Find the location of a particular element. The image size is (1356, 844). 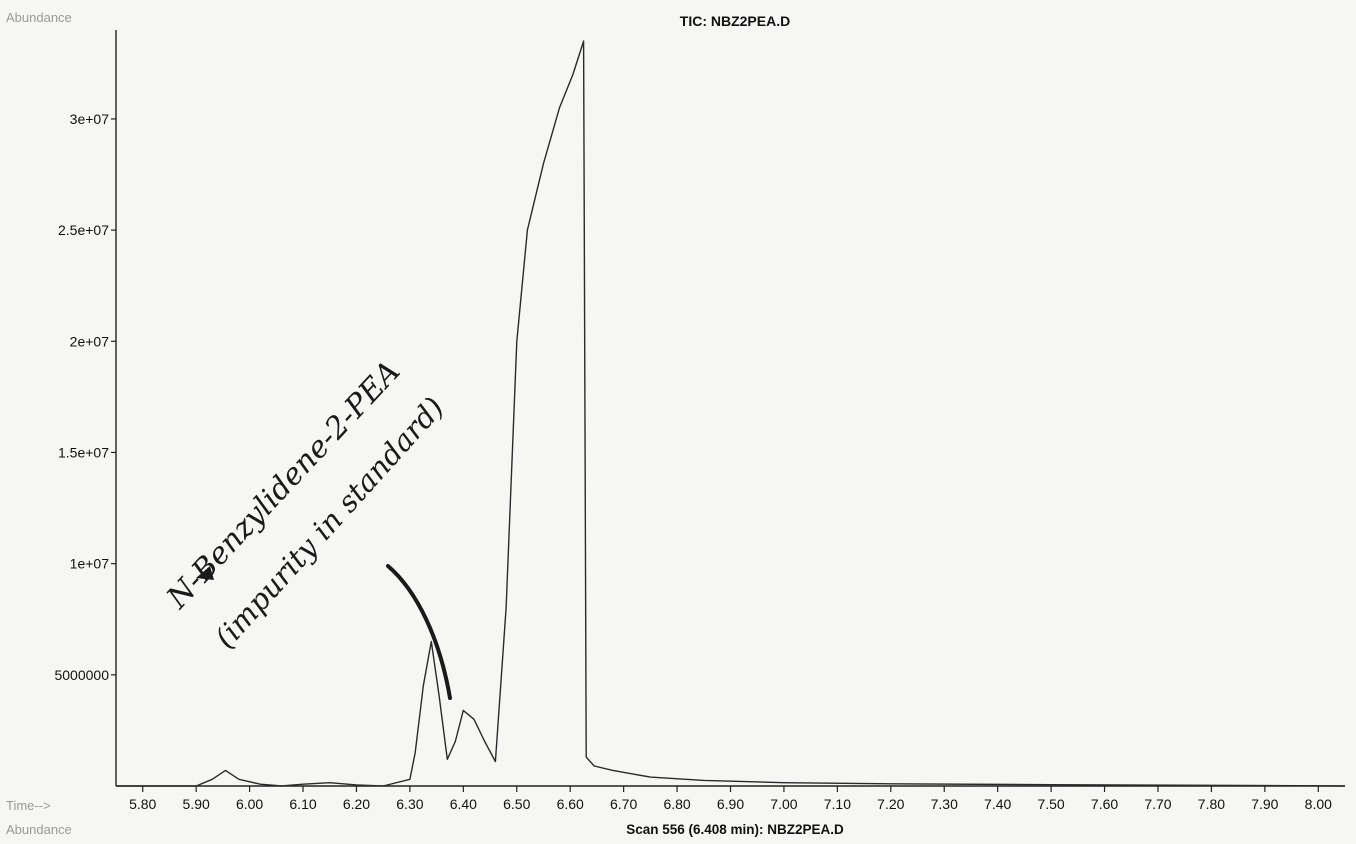

x-tick-label: 7.20 is located at coordinates (890, 804).